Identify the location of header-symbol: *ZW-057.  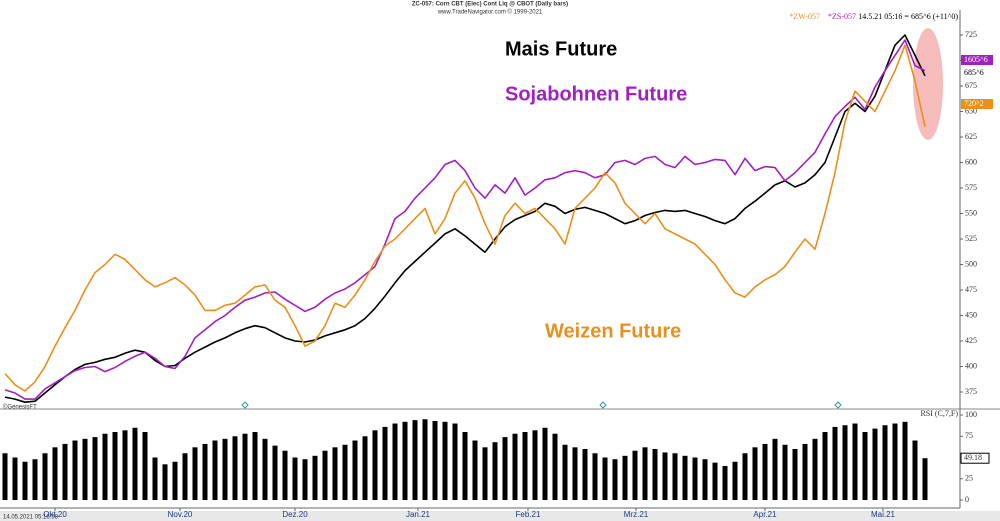
(804, 16).